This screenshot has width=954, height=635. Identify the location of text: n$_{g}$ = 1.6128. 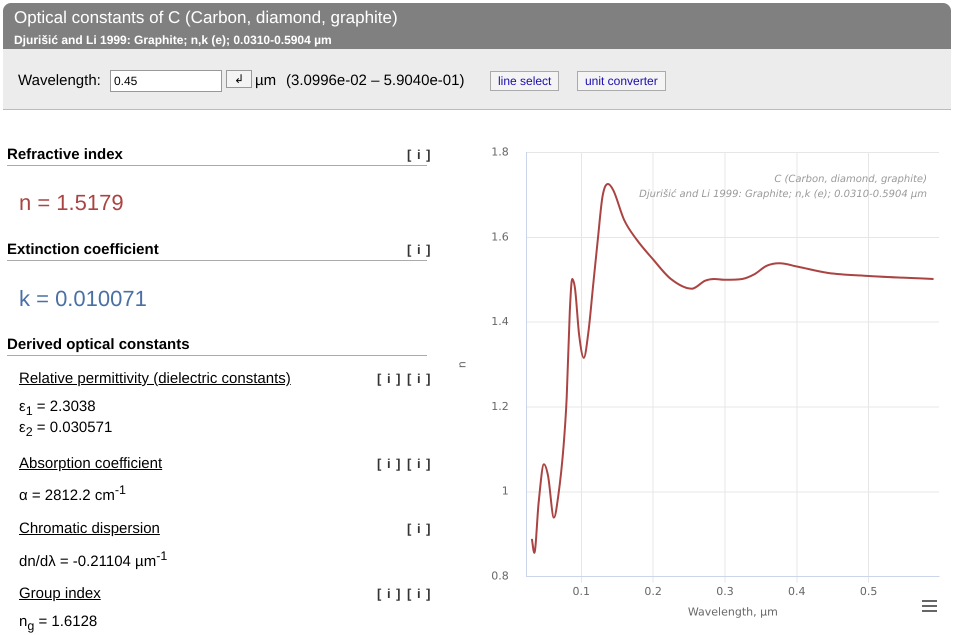
(58, 623).